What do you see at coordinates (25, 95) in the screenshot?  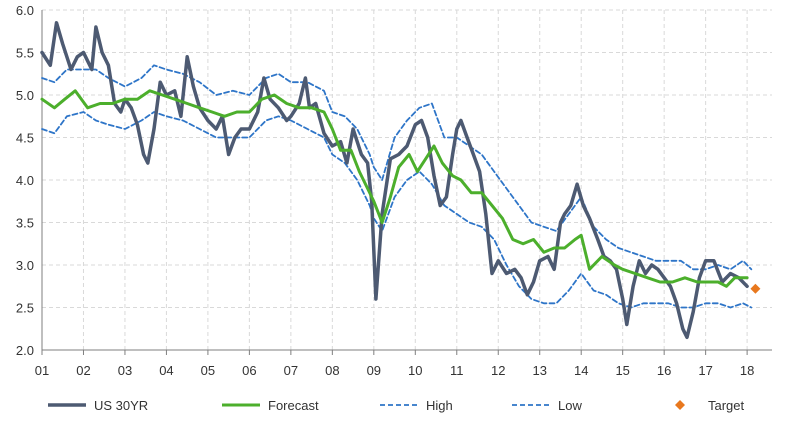 I see `y-tick-label: 5.0` at bounding box center [25, 95].